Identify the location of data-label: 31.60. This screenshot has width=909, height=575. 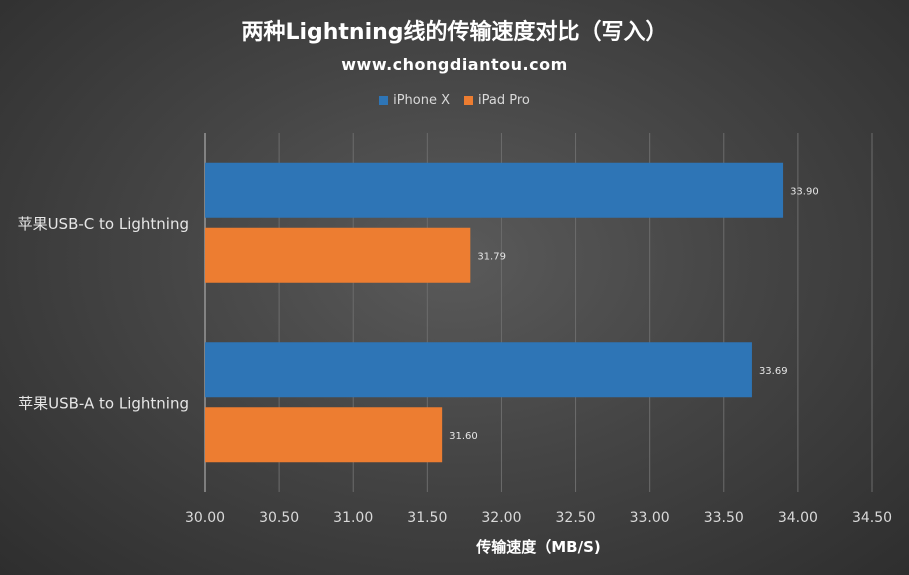
(463, 436).